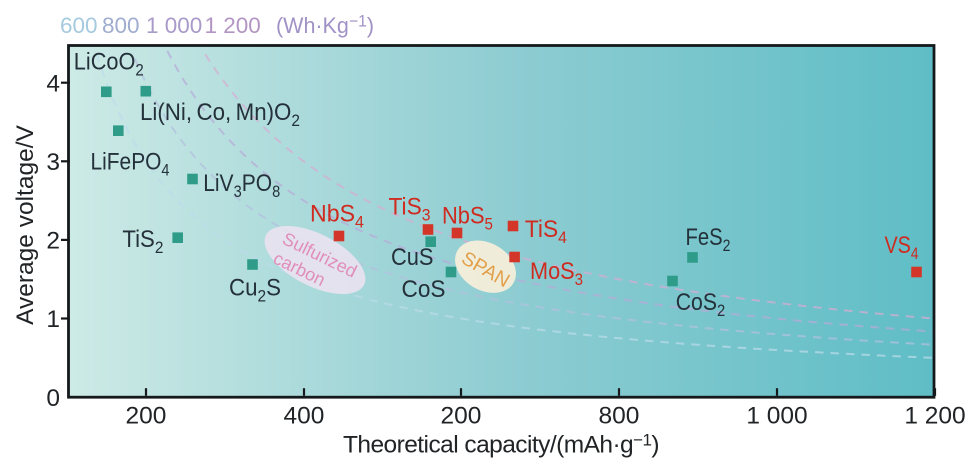 This screenshot has height=472, width=972. I want to click on svg-text: Theoretical capacity/(mAh·g−1), so click(501, 445).